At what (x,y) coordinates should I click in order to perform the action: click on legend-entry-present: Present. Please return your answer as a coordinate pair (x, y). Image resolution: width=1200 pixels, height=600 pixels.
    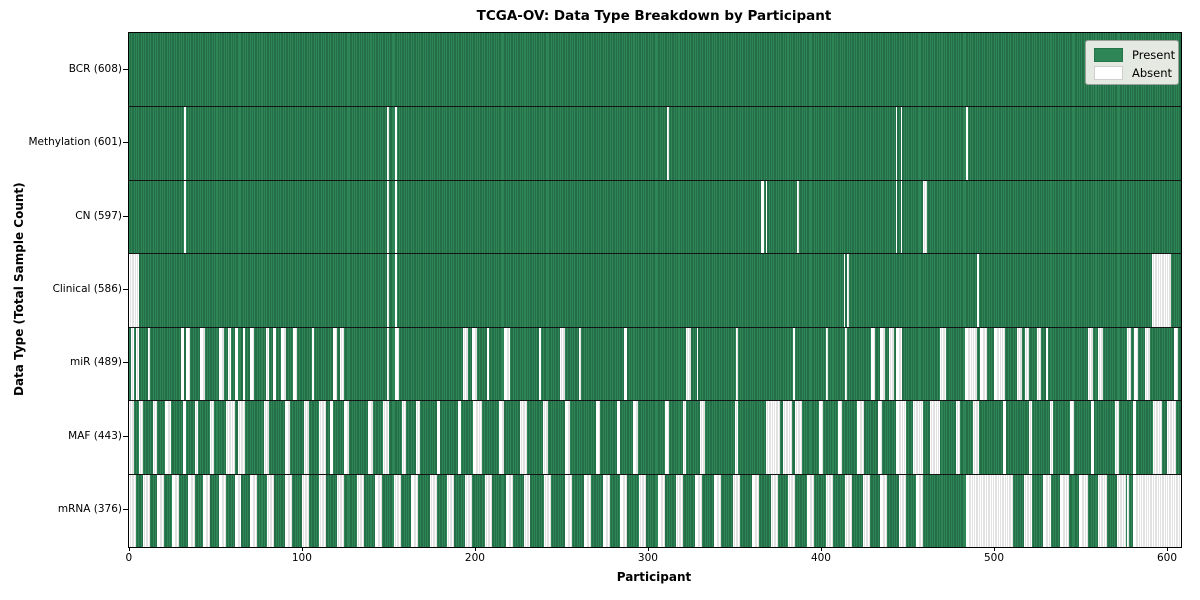
    Looking at the image, I should click on (1134, 55).